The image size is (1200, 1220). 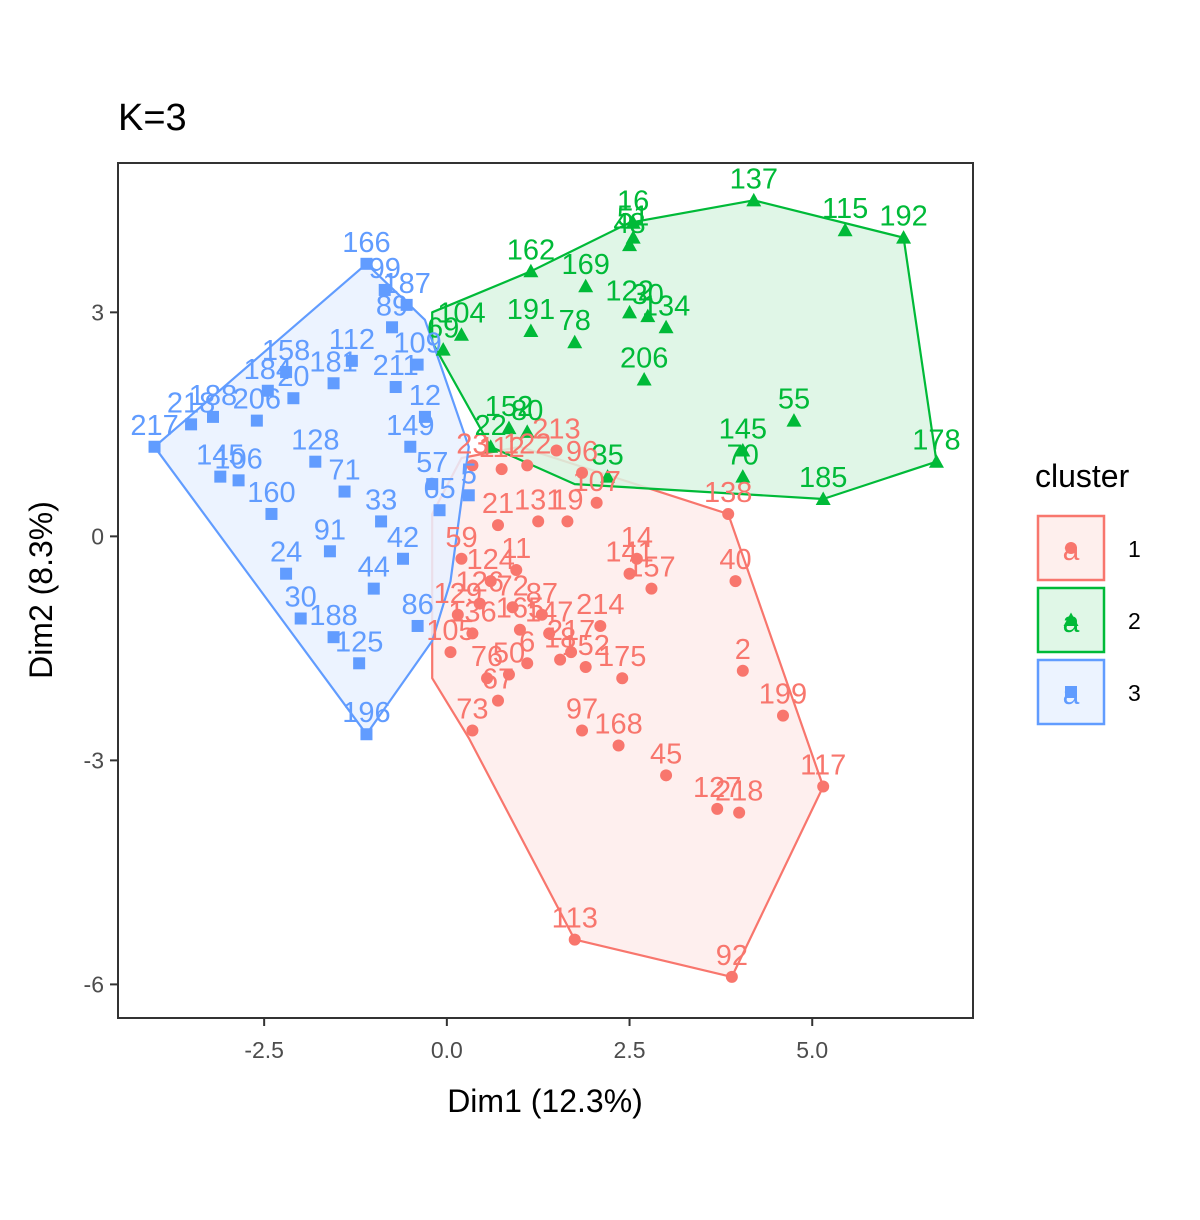 What do you see at coordinates (644, 359) in the screenshot?
I see `cluster-2-point-label: 206` at bounding box center [644, 359].